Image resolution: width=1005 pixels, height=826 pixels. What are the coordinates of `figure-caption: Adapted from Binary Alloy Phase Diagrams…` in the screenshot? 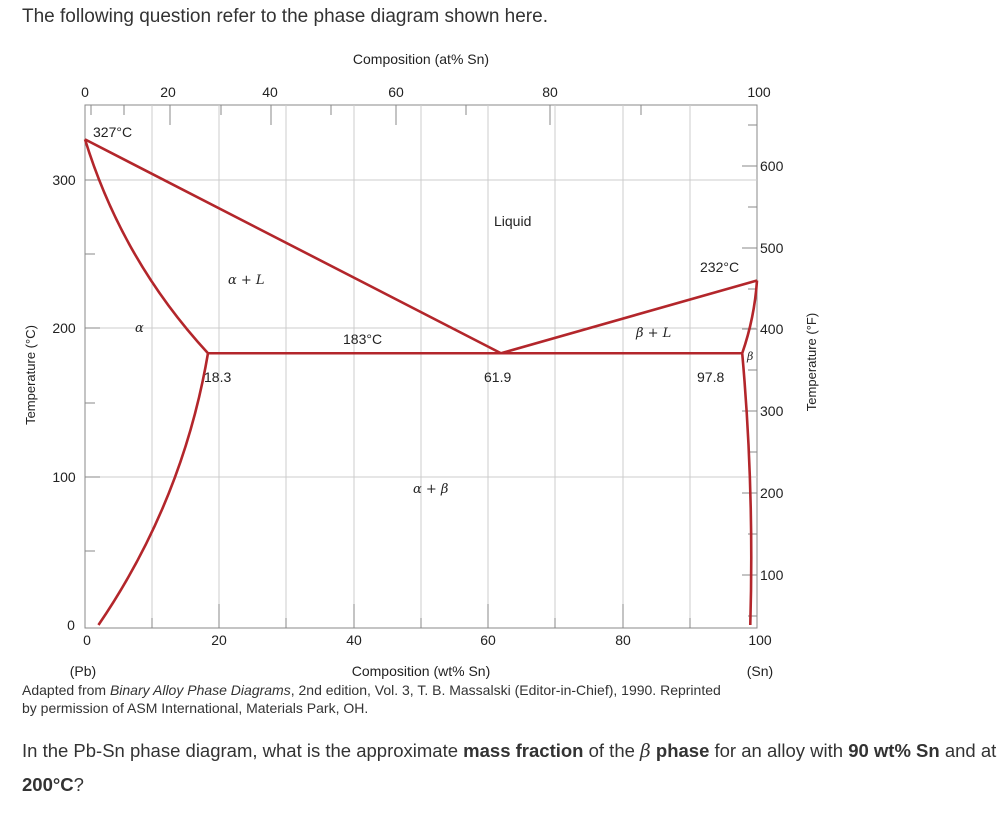 It's located at (371, 699).